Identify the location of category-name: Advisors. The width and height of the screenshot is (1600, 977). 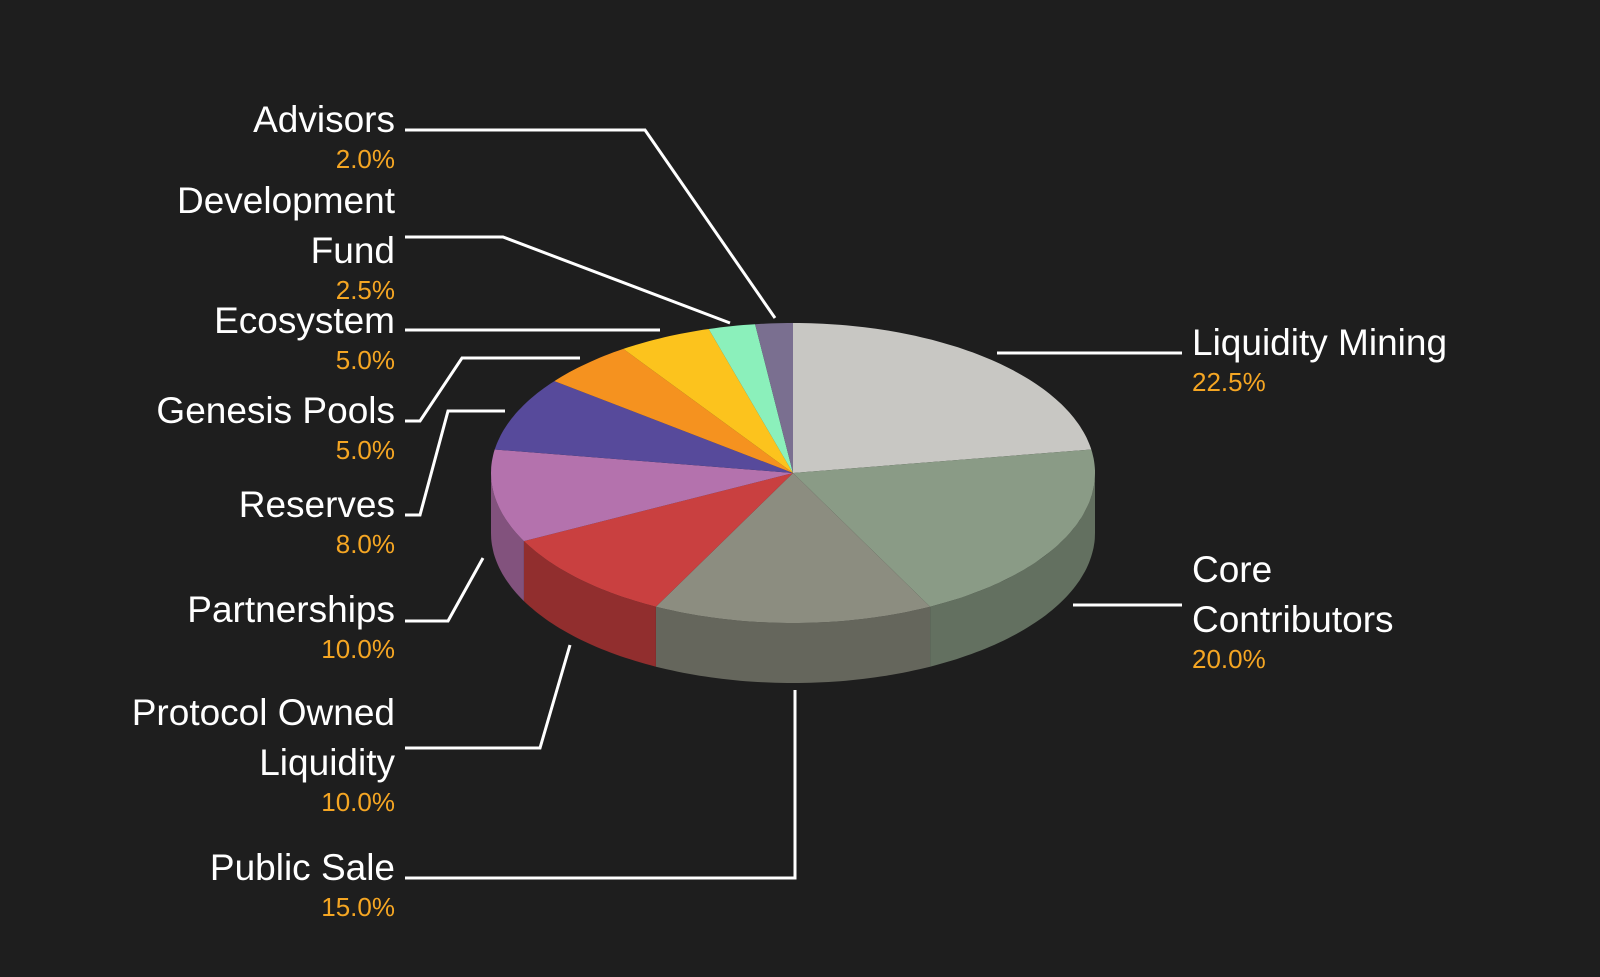
(324, 119).